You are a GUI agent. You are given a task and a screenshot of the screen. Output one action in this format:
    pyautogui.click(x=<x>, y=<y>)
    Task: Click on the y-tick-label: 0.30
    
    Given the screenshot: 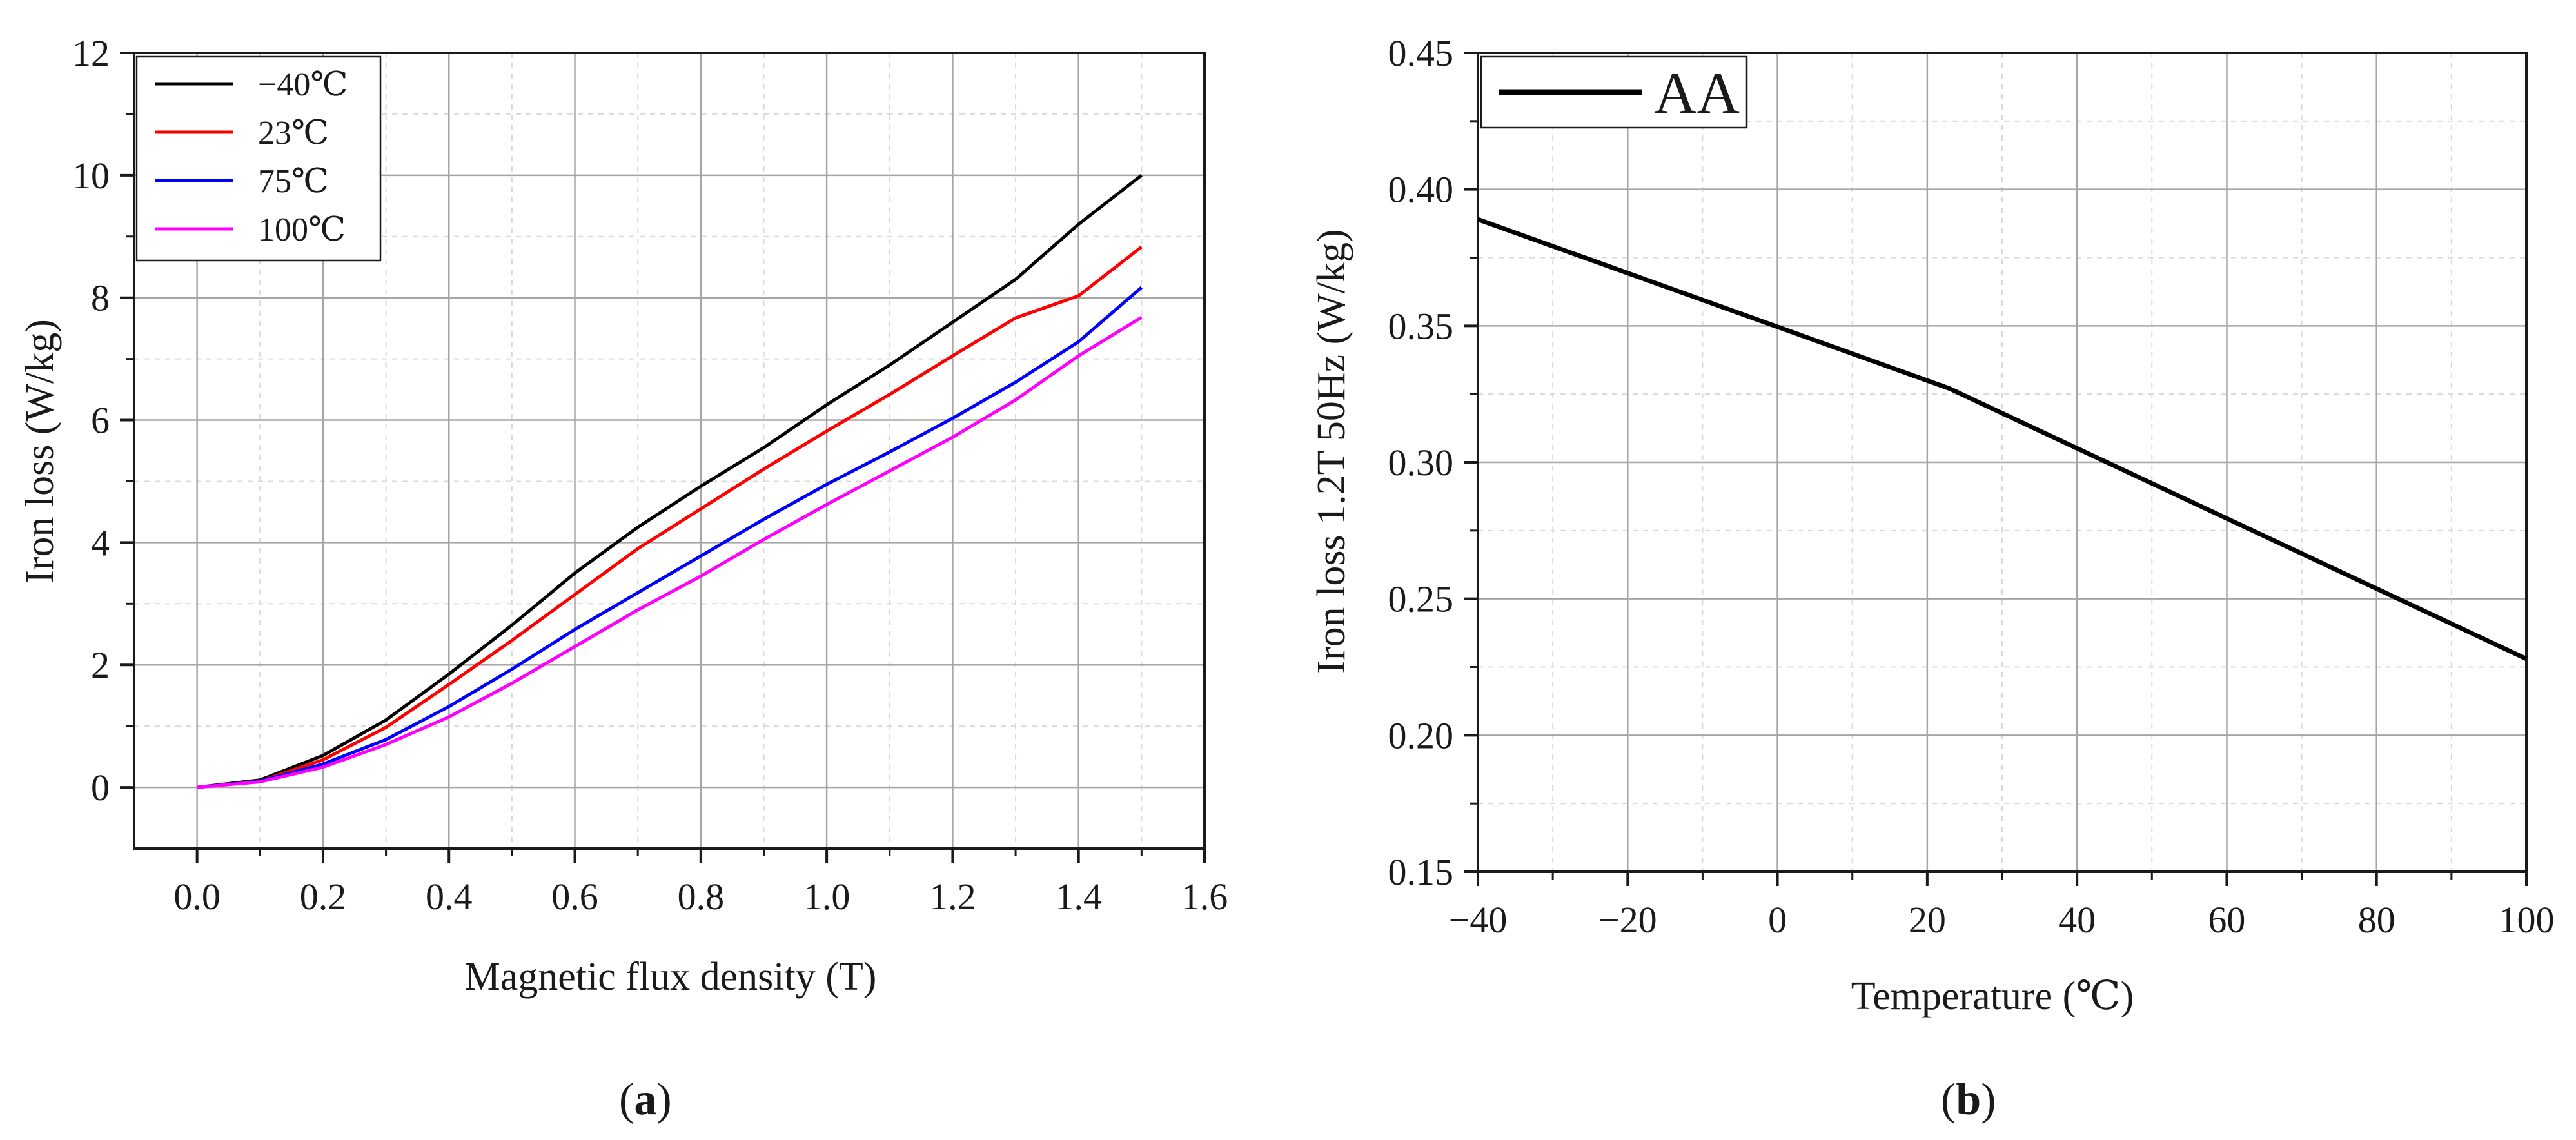 What is the action you would take?
    pyautogui.click(x=1421, y=463)
    